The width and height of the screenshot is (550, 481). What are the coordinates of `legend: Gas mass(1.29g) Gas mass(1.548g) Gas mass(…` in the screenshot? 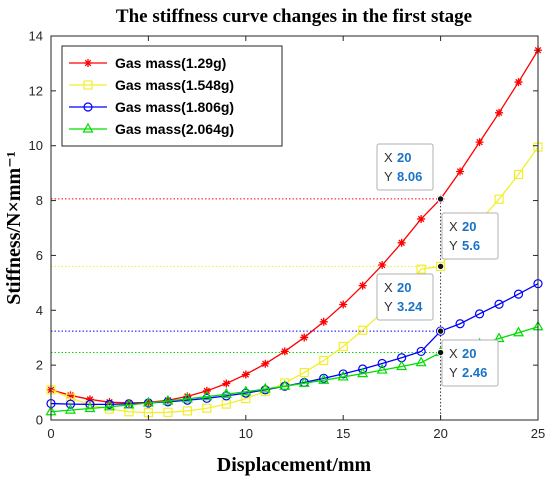 It's located at (172, 96).